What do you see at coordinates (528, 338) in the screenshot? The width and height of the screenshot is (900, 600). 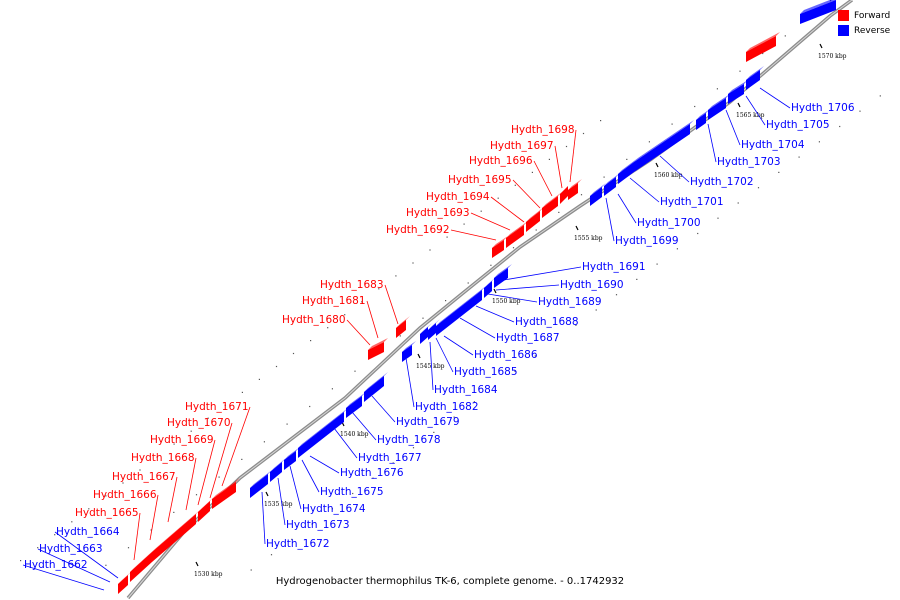 I see `gene-label-hydth-1687: Hydth_1687` at bounding box center [528, 338].